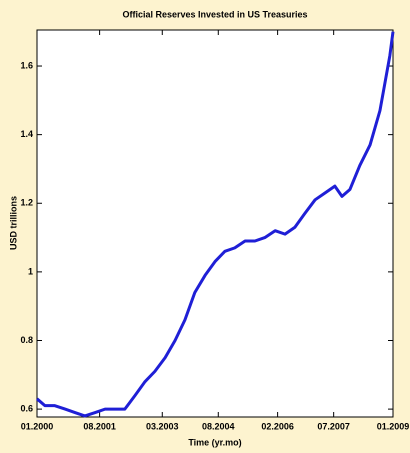 The image size is (410, 453). What do you see at coordinates (37, 426) in the screenshot?
I see `x-tick-label: 01.2000` at bounding box center [37, 426].